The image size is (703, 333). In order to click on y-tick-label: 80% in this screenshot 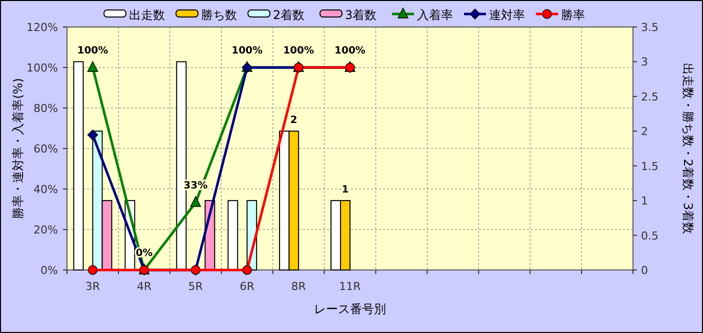, I will do `click(46, 108)`.